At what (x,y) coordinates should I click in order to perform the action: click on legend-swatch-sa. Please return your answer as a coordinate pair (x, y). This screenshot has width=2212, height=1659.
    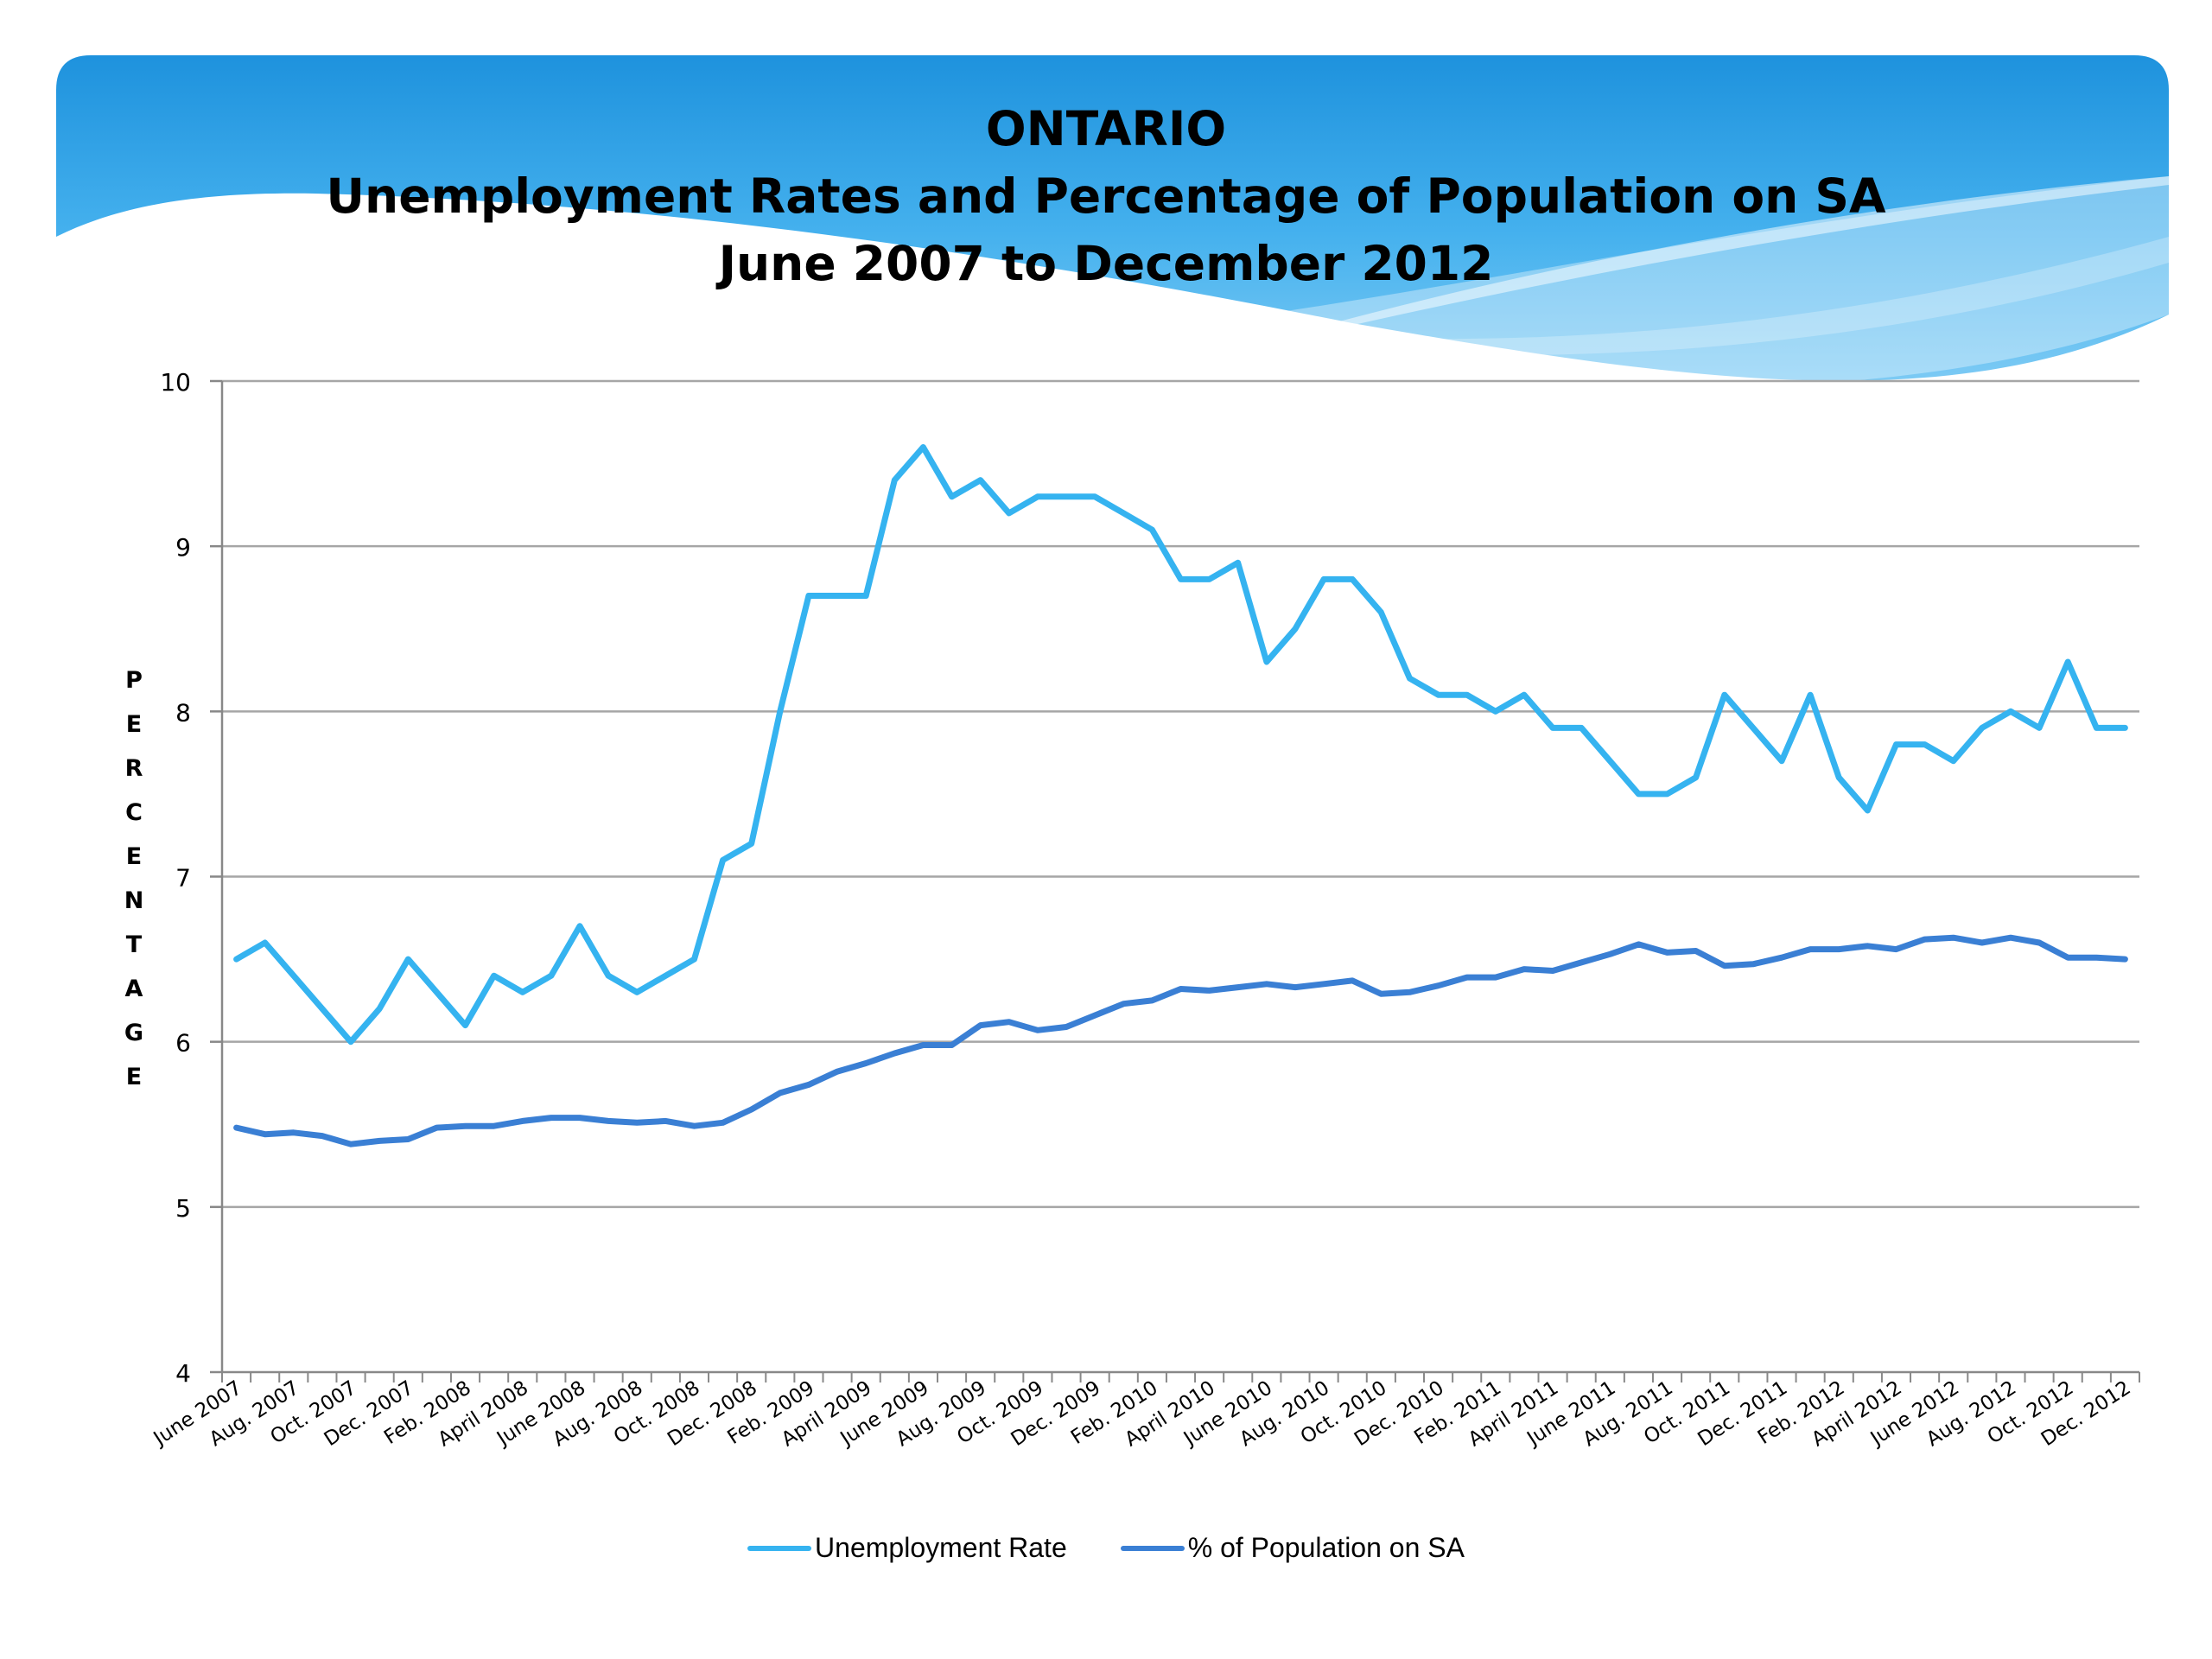
    Looking at the image, I should click on (1152, 1548).